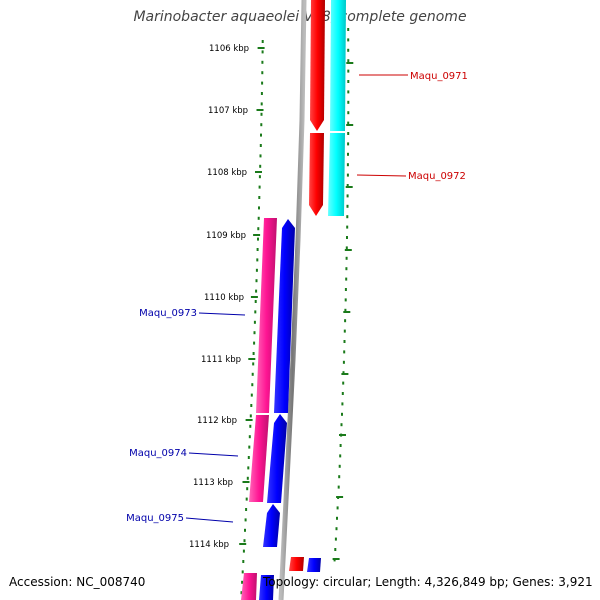 This screenshot has width=600, height=600. I want to click on gene-maqu-0973-cds, so click(284, 316).